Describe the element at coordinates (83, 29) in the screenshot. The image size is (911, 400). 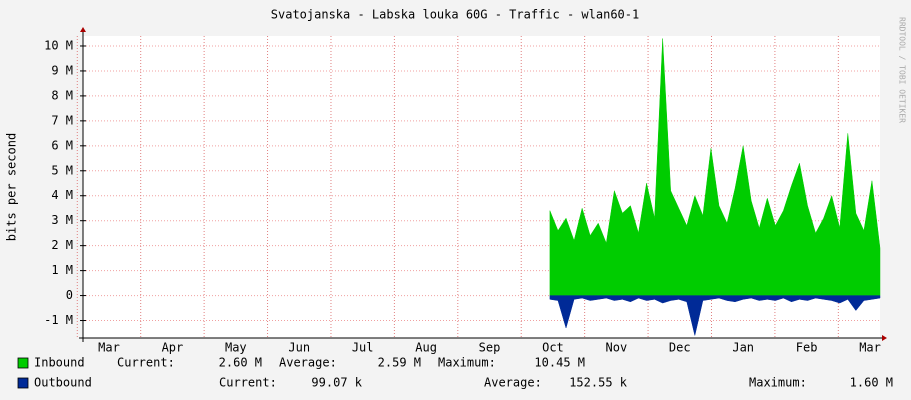
I see `y-axis-arrow` at that location.